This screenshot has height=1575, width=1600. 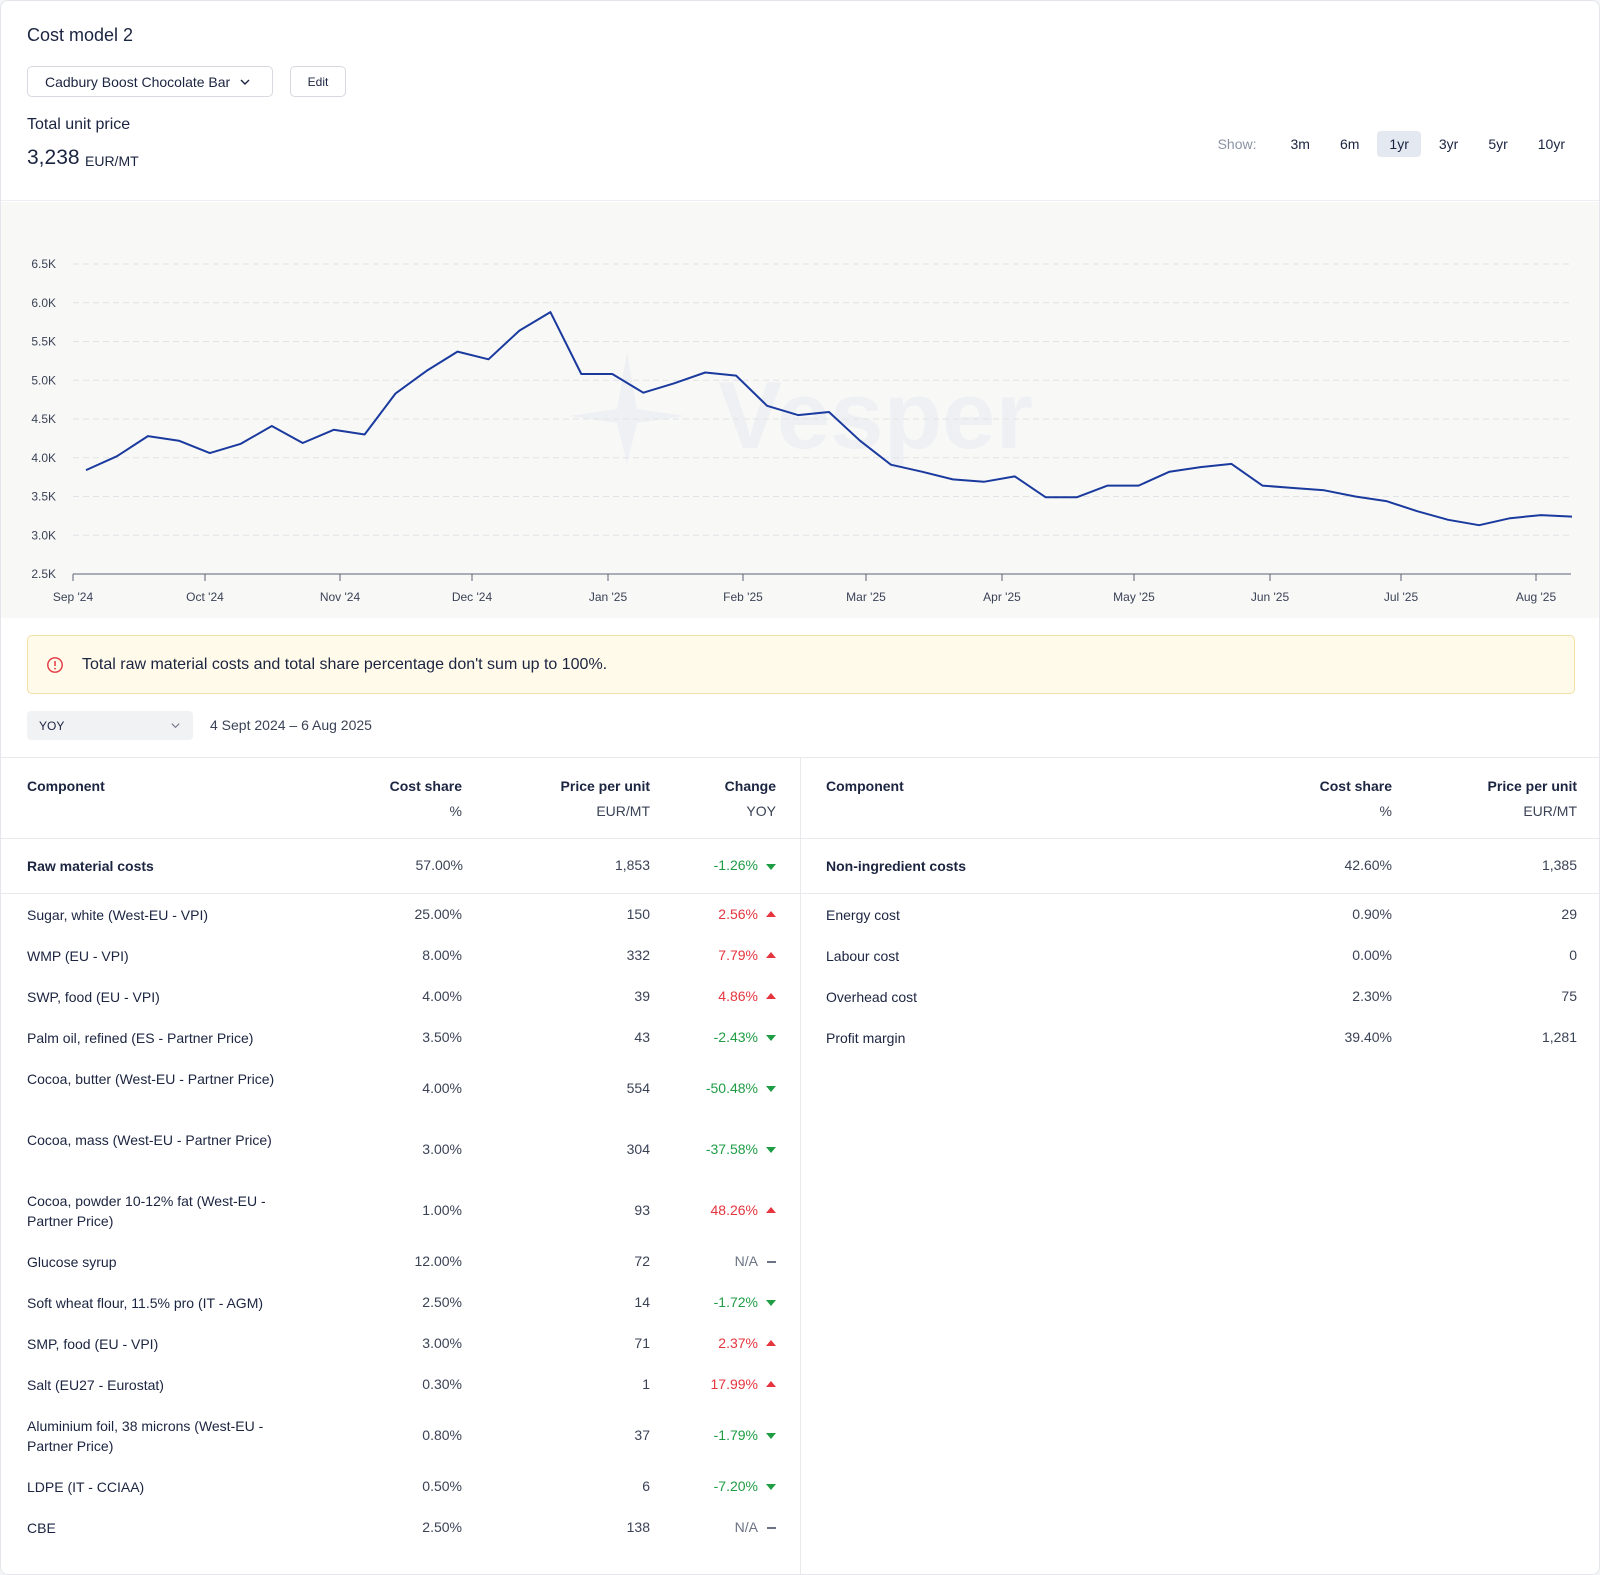 What do you see at coordinates (43, 380) in the screenshot?
I see `y-tick-label: 5.0K` at bounding box center [43, 380].